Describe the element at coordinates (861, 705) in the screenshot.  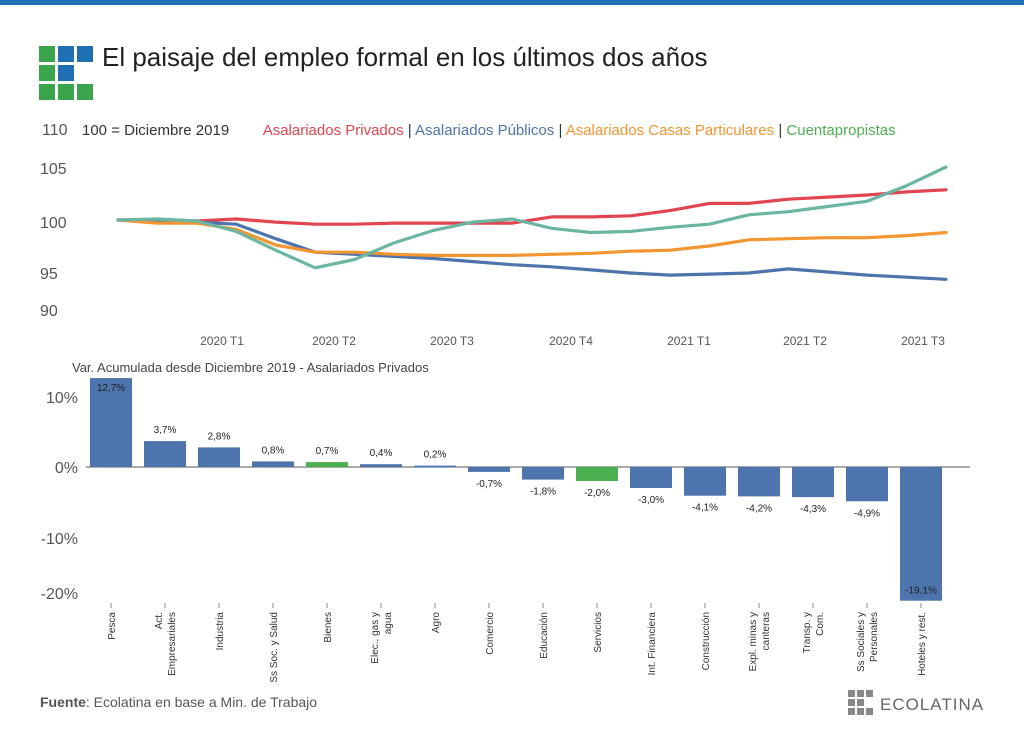
I see `ecolatina-logo-icon` at that location.